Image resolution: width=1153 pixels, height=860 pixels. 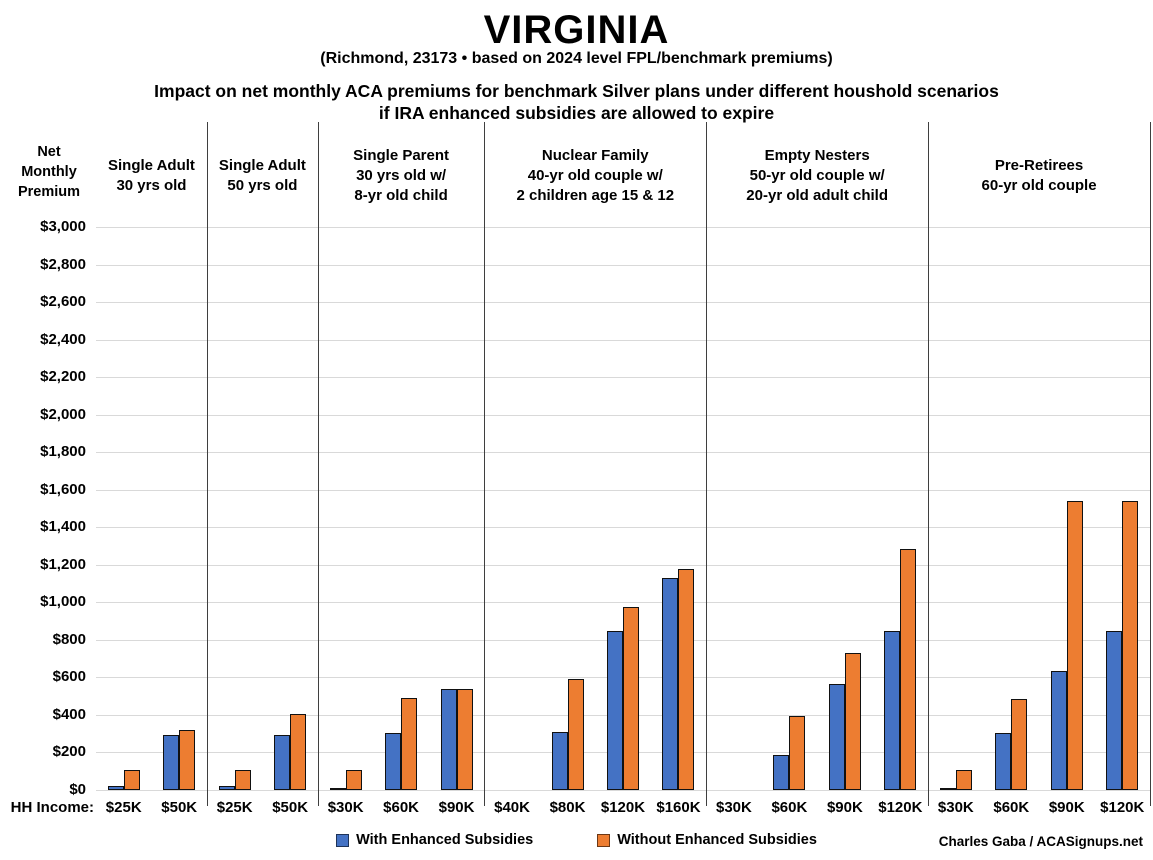 What do you see at coordinates (345, 807) in the screenshot?
I see `income-tick-label: $30K` at bounding box center [345, 807].